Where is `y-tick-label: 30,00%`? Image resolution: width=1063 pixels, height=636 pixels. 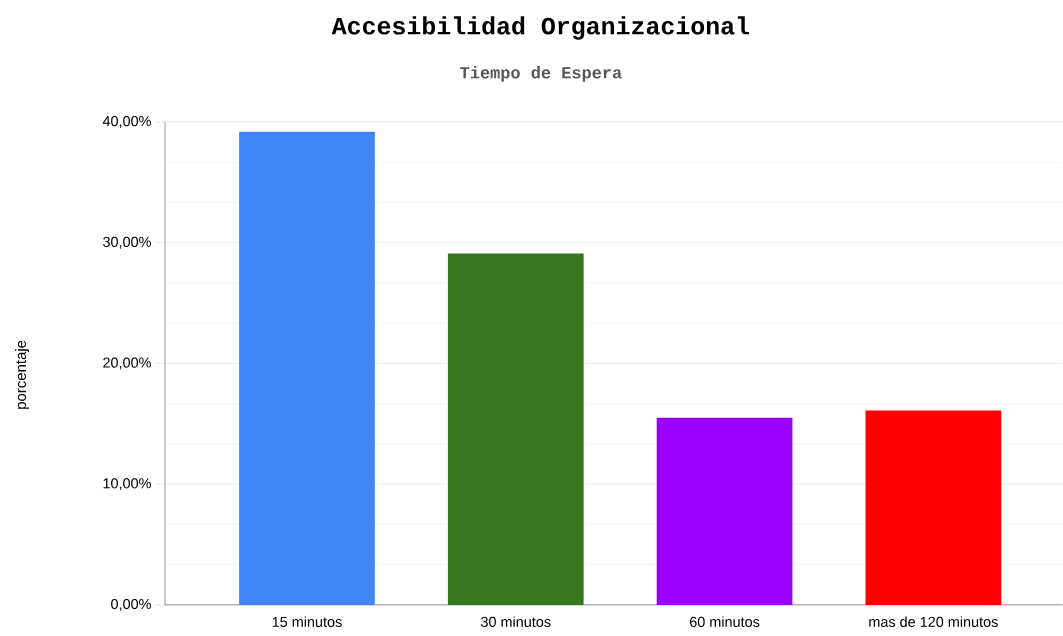 y-tick-label: 30,00% is located at coordinates (127, 242).